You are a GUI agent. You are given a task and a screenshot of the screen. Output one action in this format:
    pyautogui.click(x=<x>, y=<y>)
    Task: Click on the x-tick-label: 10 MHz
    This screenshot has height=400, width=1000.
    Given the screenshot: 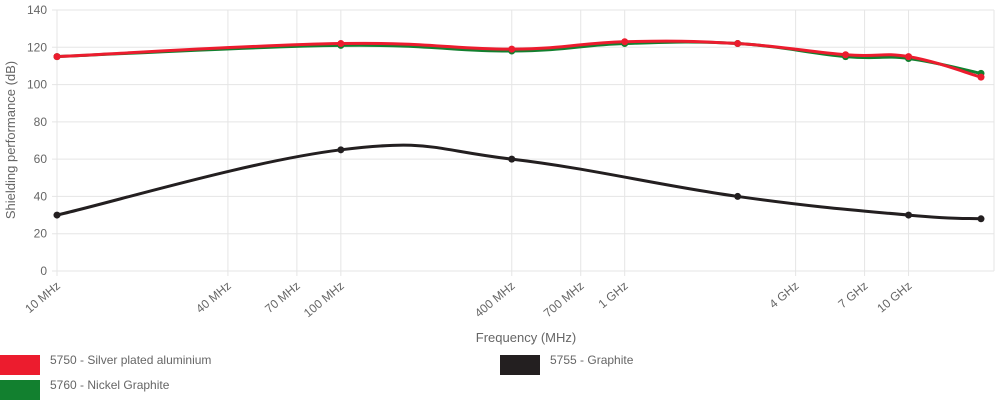 What is the action you would take?
    pyautogui.click(x=42, y=297)
    